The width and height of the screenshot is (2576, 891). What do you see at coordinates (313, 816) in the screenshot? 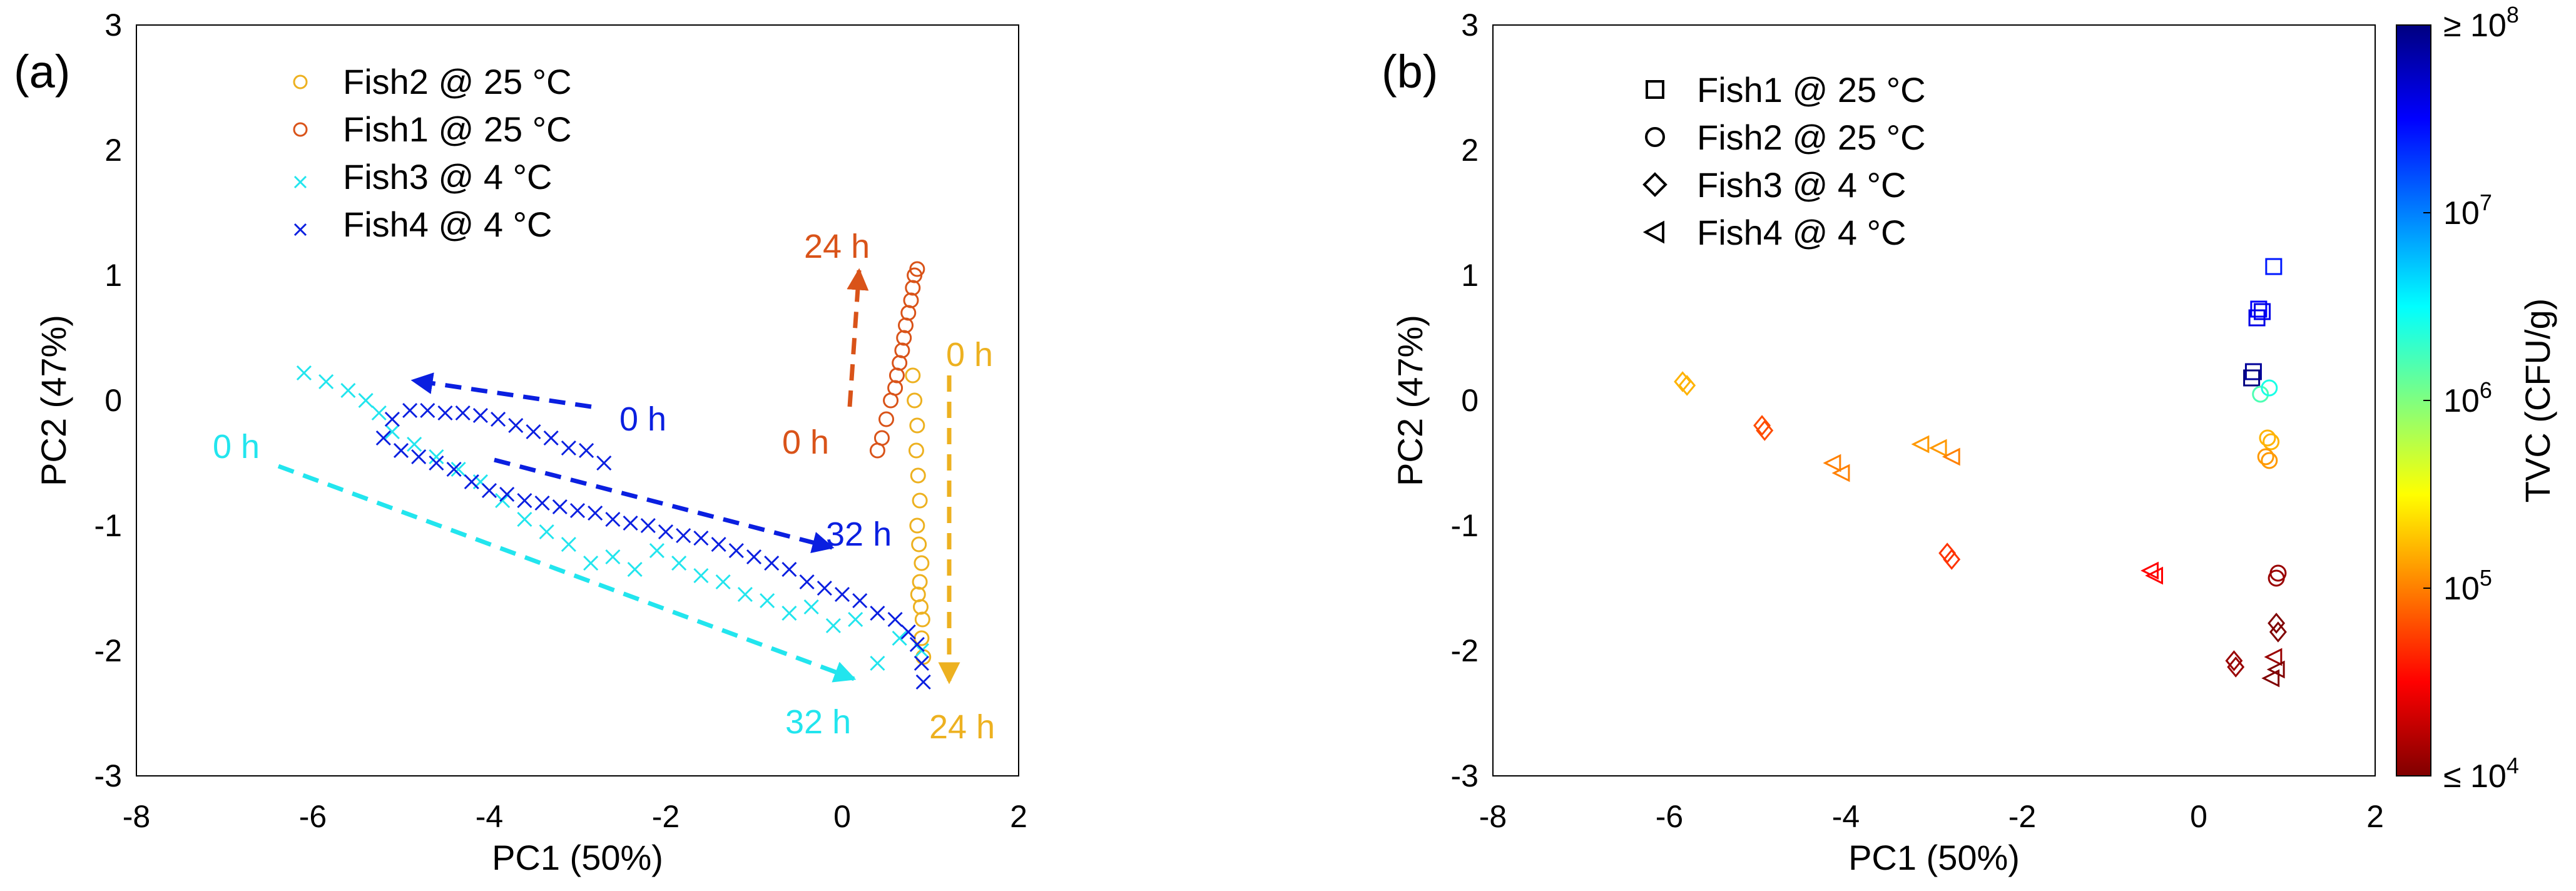
I see `a-xtick-2: -6` at bounding box center [313, 816].